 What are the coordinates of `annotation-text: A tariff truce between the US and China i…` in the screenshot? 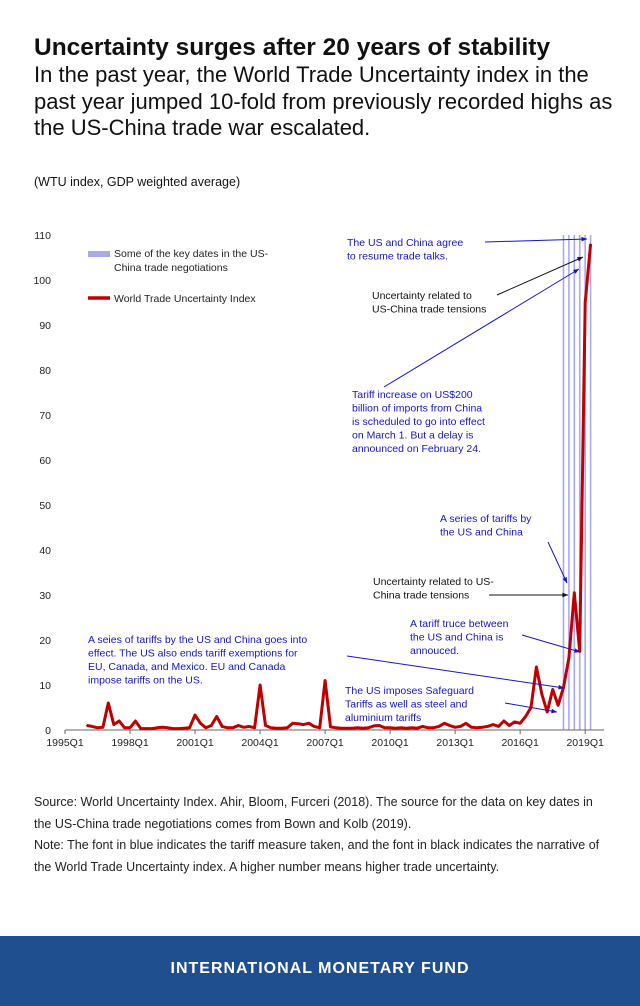 It's located at (459, 637).